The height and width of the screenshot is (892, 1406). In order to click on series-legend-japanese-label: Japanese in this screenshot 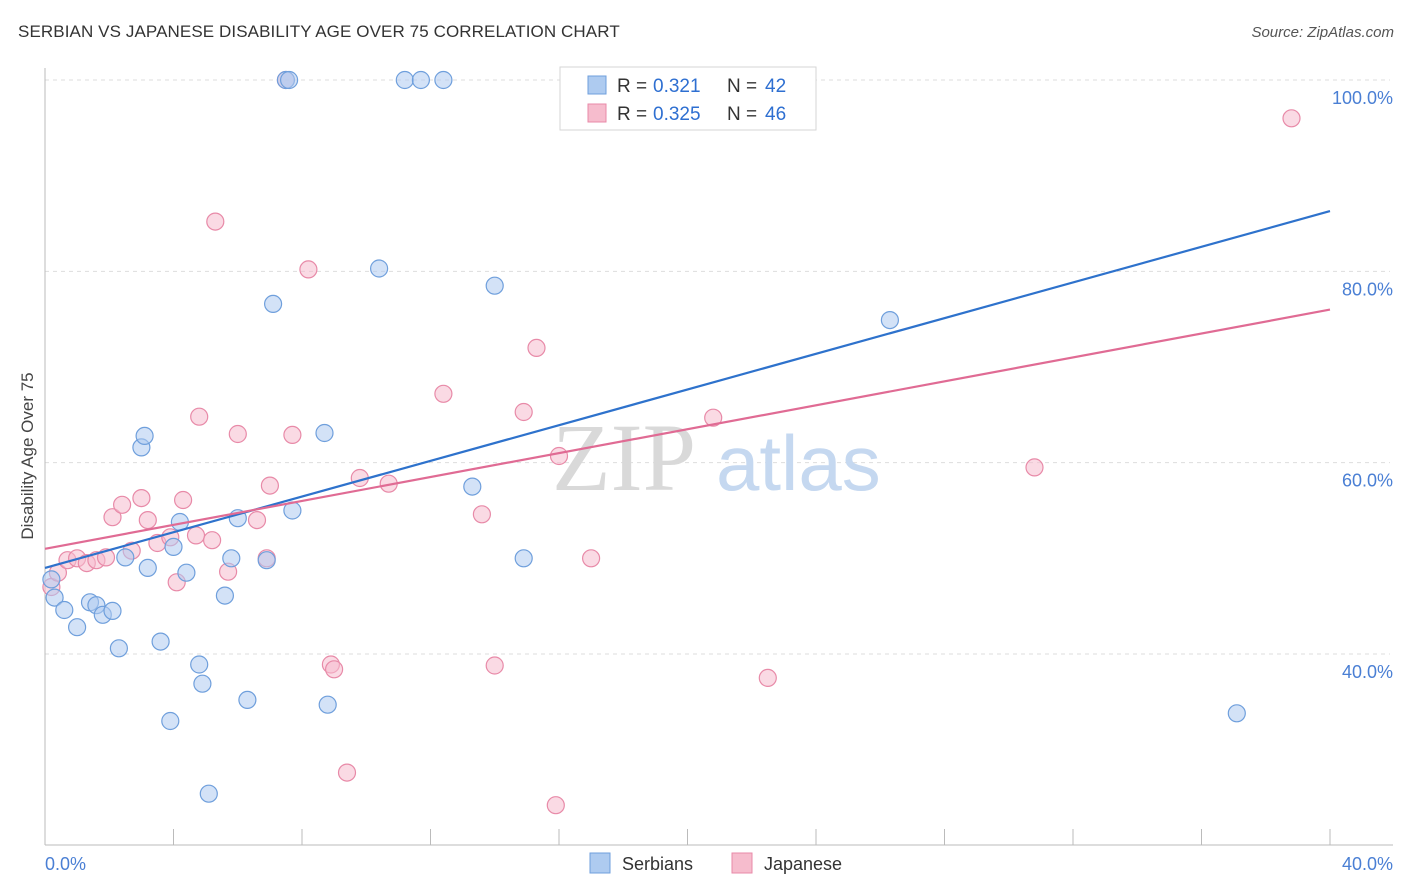, I will do `click(803, 864)`.